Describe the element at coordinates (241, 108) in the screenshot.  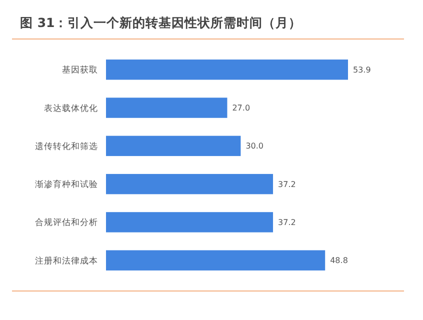
I see `data-label: 27.0` at that location.